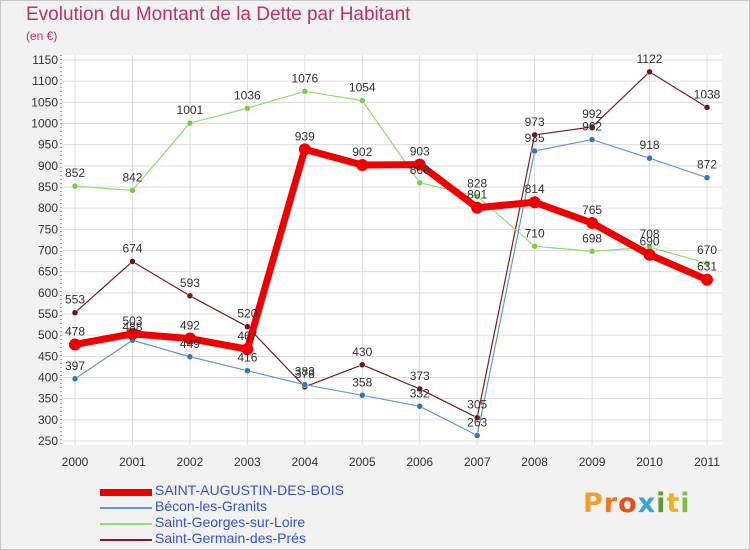 This screenshot has width=750, height=550. I want to click on y-tick-label: 850, so click(48, 187).